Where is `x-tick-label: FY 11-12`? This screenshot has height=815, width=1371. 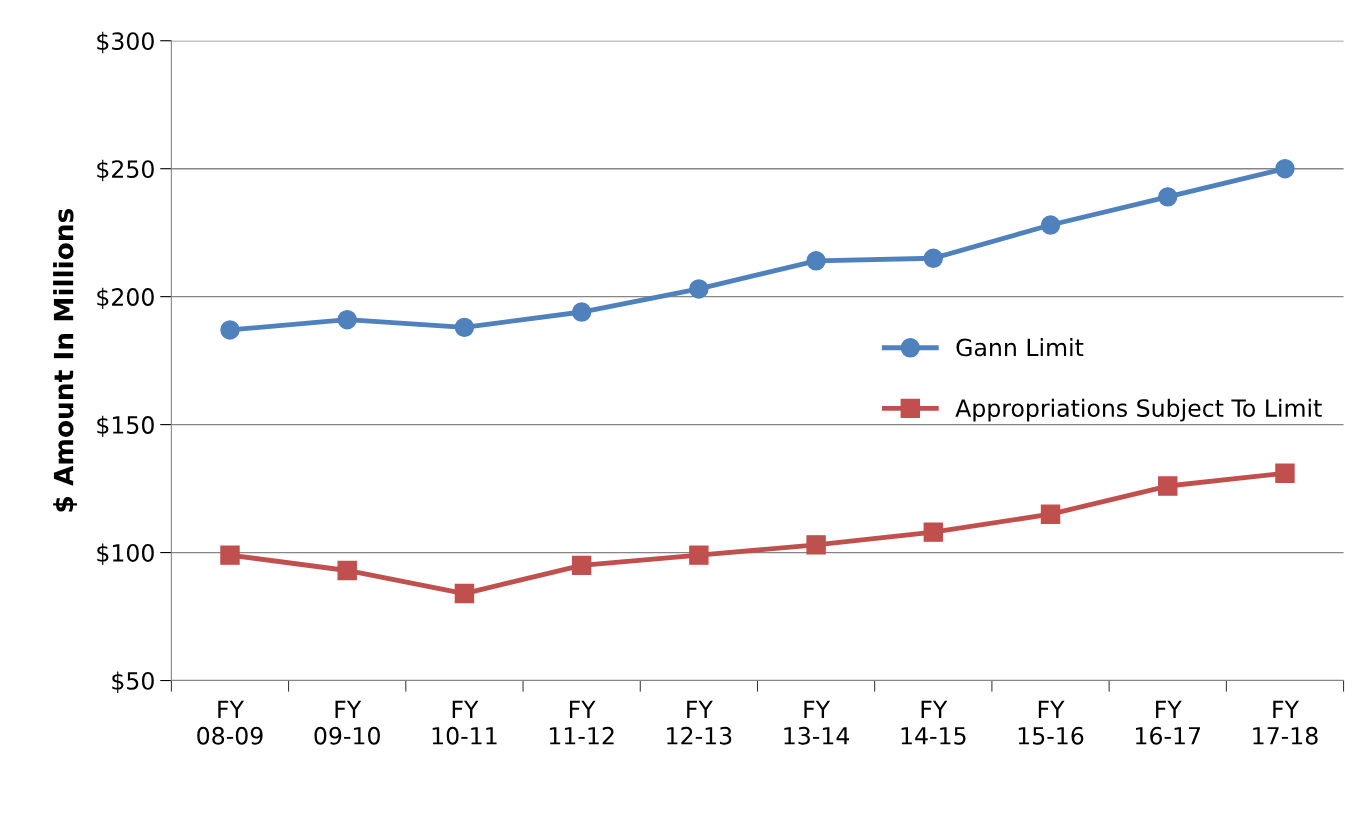 x-tick-label: FY 11-12 is located at coordinates (581, 722).